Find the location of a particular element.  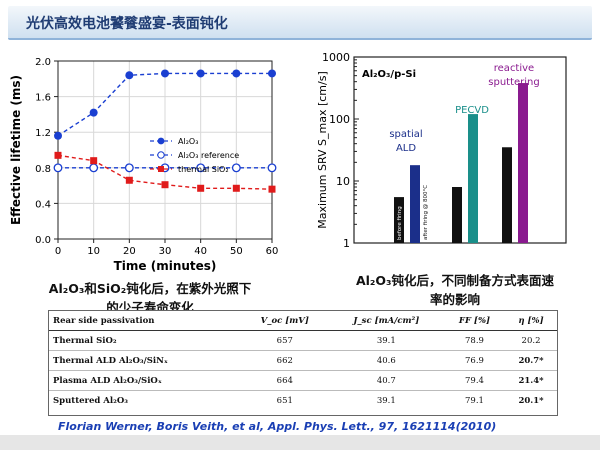

y-tick-label: 1.6 is located at coordinates (43, 98).